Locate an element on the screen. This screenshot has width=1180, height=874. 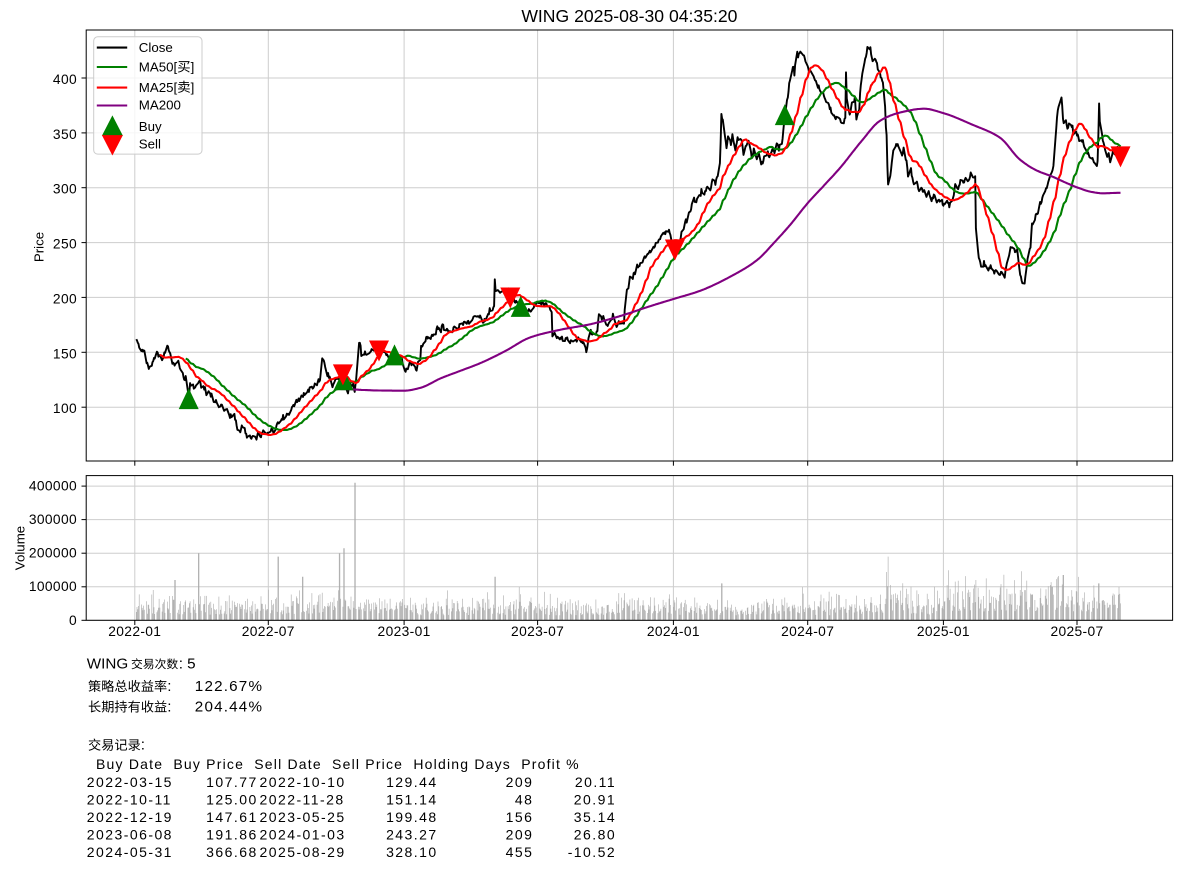
svg-text: 20.91 is located at coordinates (595, 800).